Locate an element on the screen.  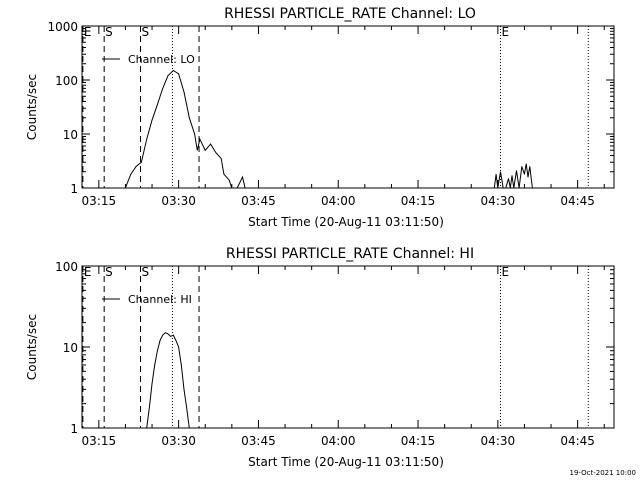
lo-x-tick-label: 04:45 is located at coordinates (577, 201).